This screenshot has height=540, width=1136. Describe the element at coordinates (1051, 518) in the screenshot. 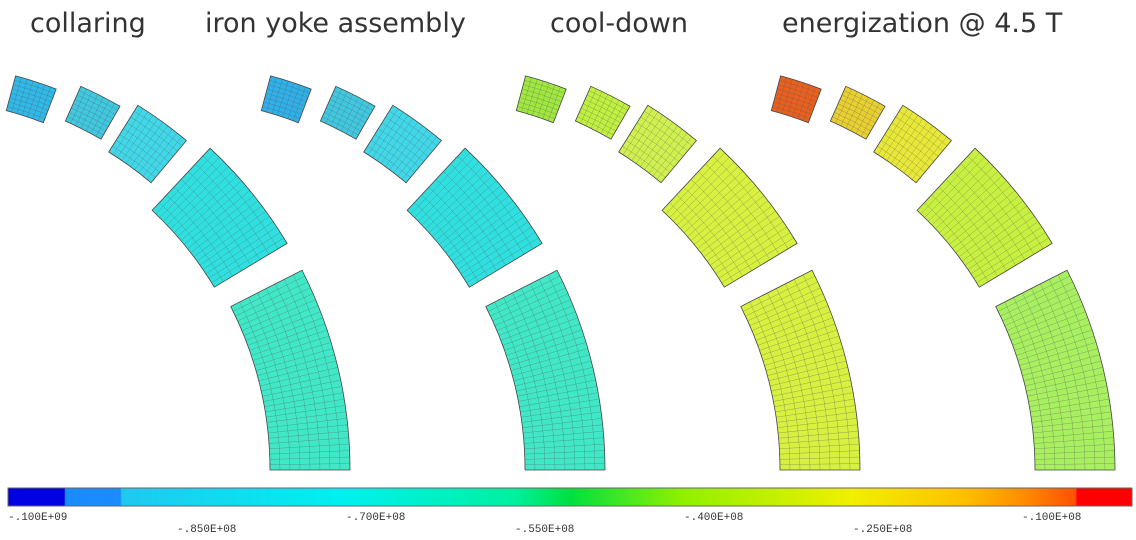

I see `colorbar-label: -.100E+08` at that location.